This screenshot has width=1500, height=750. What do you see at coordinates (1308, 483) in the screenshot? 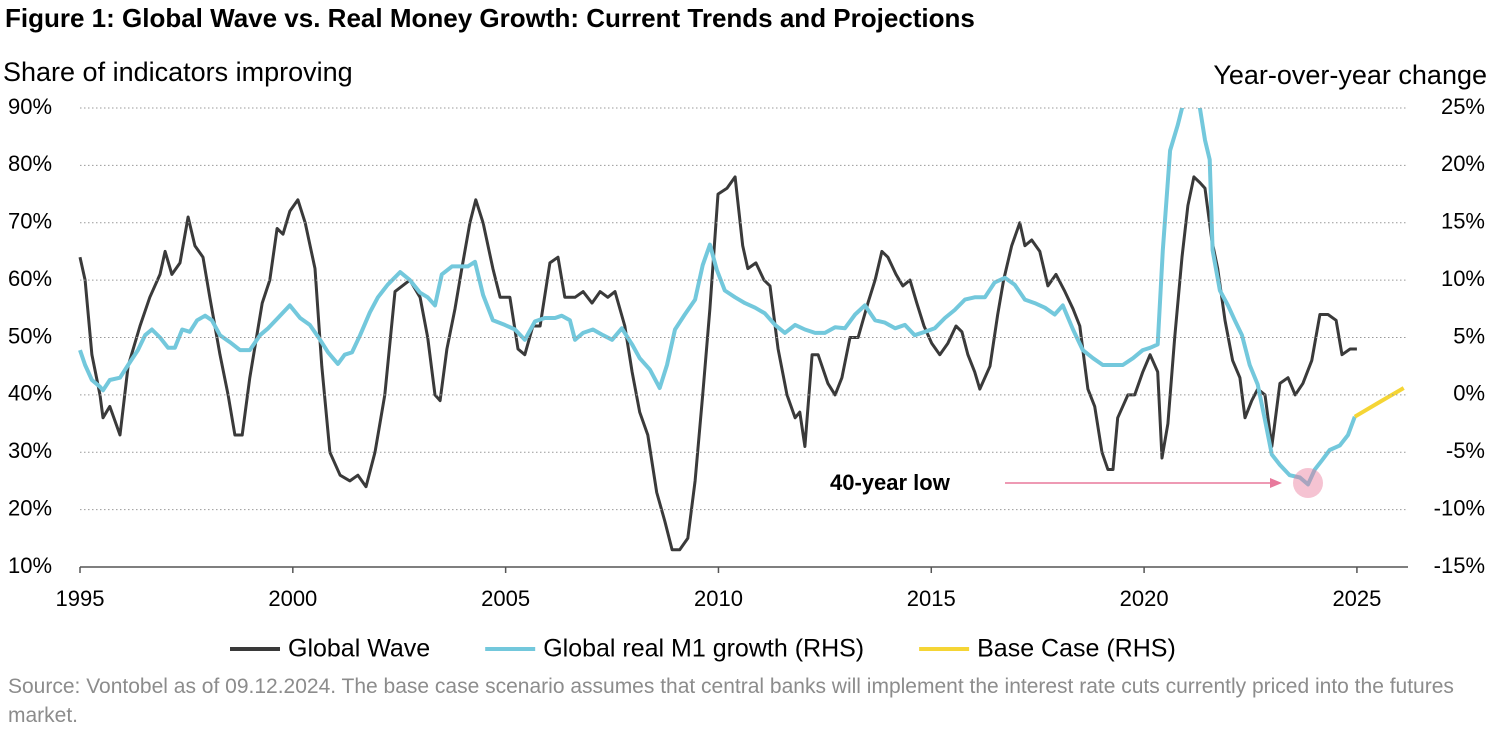
I see `annotation-circle` at bounding box center [1308, 483].